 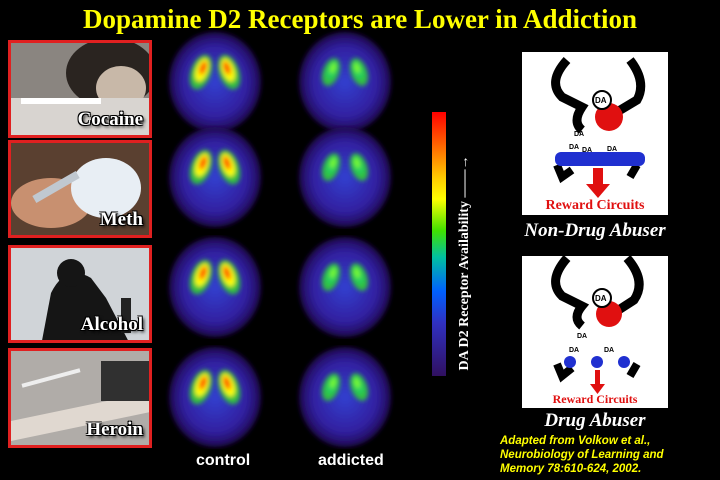 What do you see at coordinates (575, 441) in the screenshot?
I see `citation-line: Adapted from Volkow et al.,` at bounding box center [575, 441].